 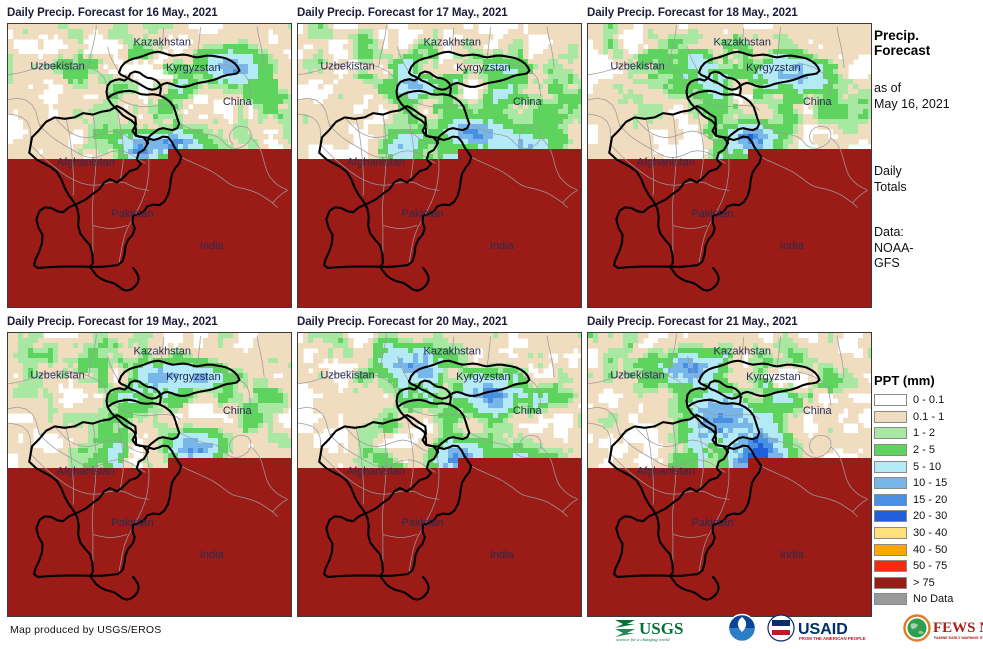 I want to click on legend-row: 30 - 40, so click(x=928, y=533).